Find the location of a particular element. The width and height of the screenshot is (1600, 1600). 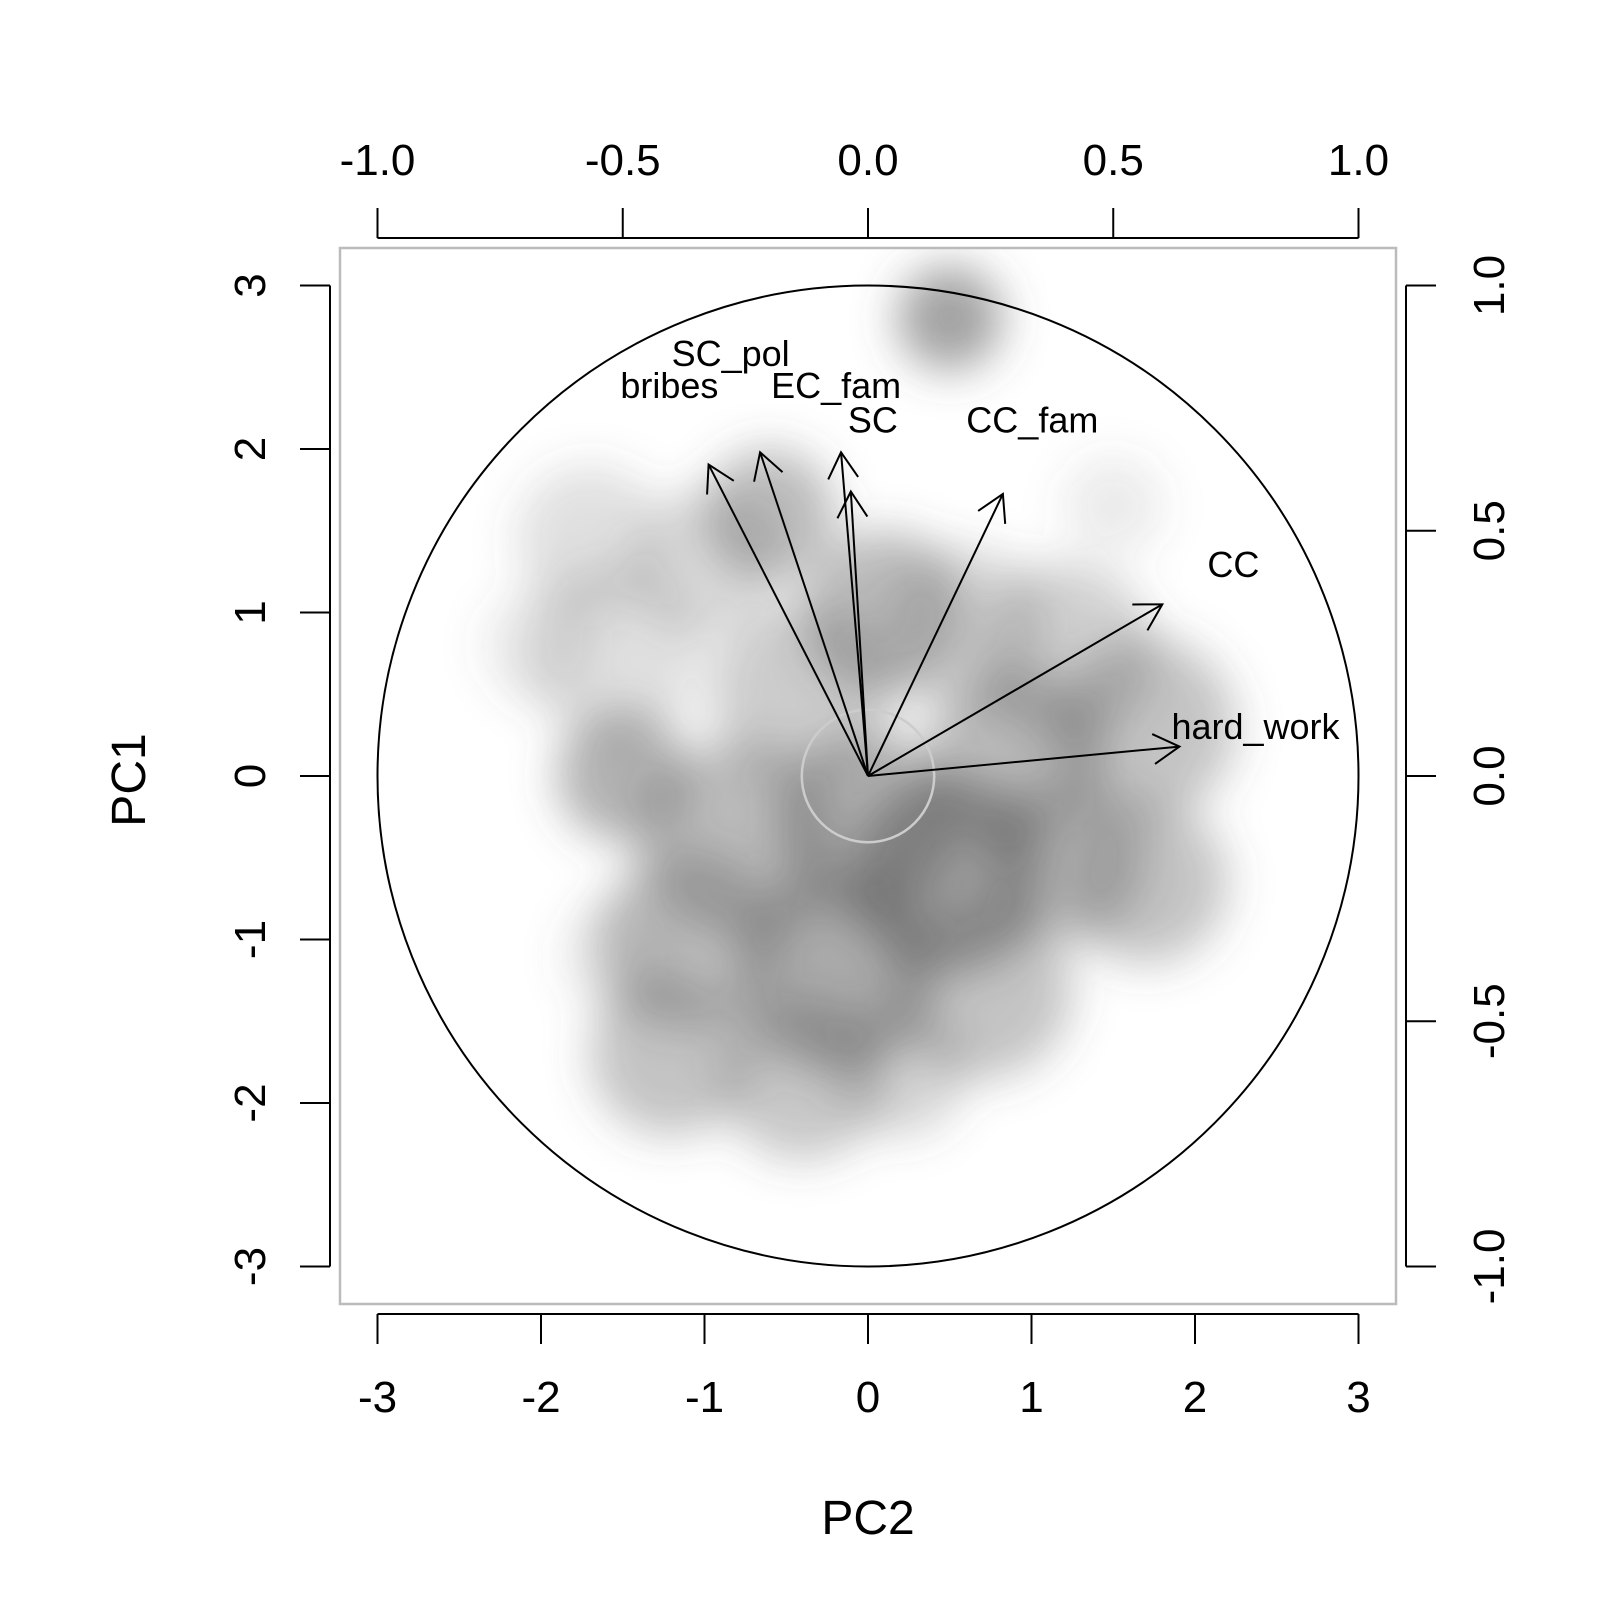

loading-arrow-SC_pol is located at coordinates (788, 620).